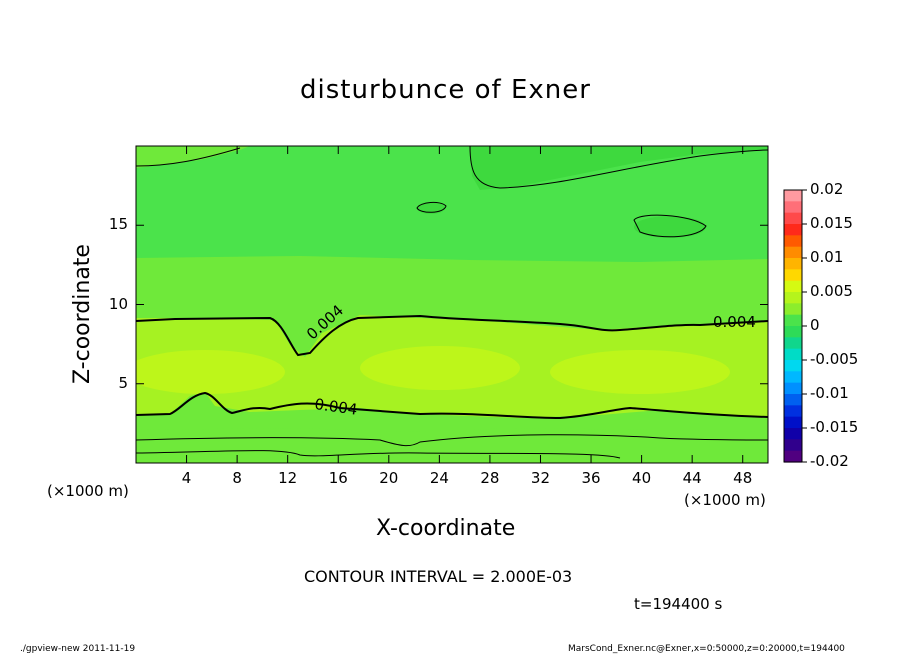 The height and width of the screenshot is (654, 904). I want to click on fill-level-0006-0008-c, so click(640, 372).